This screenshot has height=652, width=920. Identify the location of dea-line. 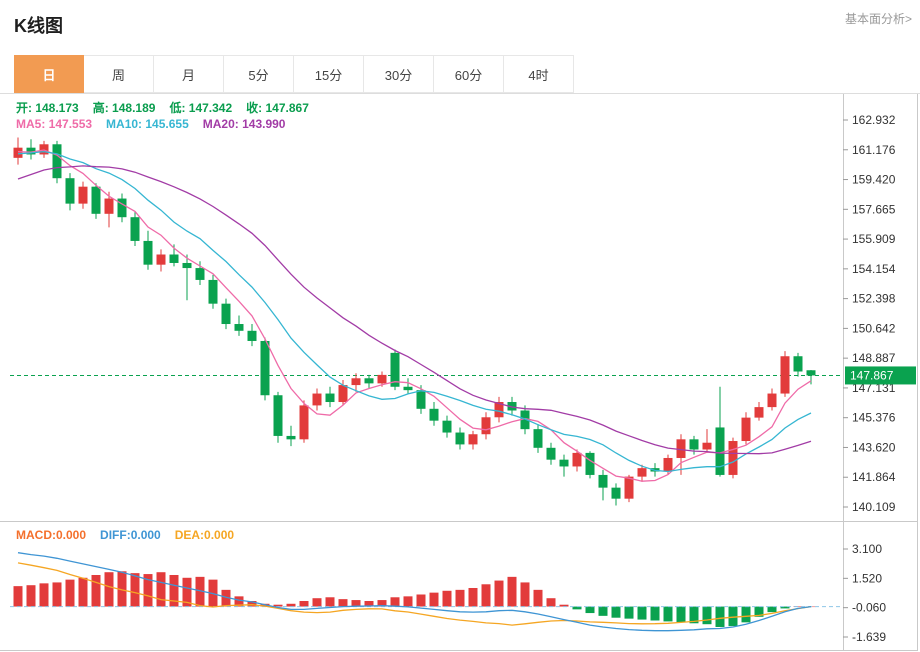
(414, 594).